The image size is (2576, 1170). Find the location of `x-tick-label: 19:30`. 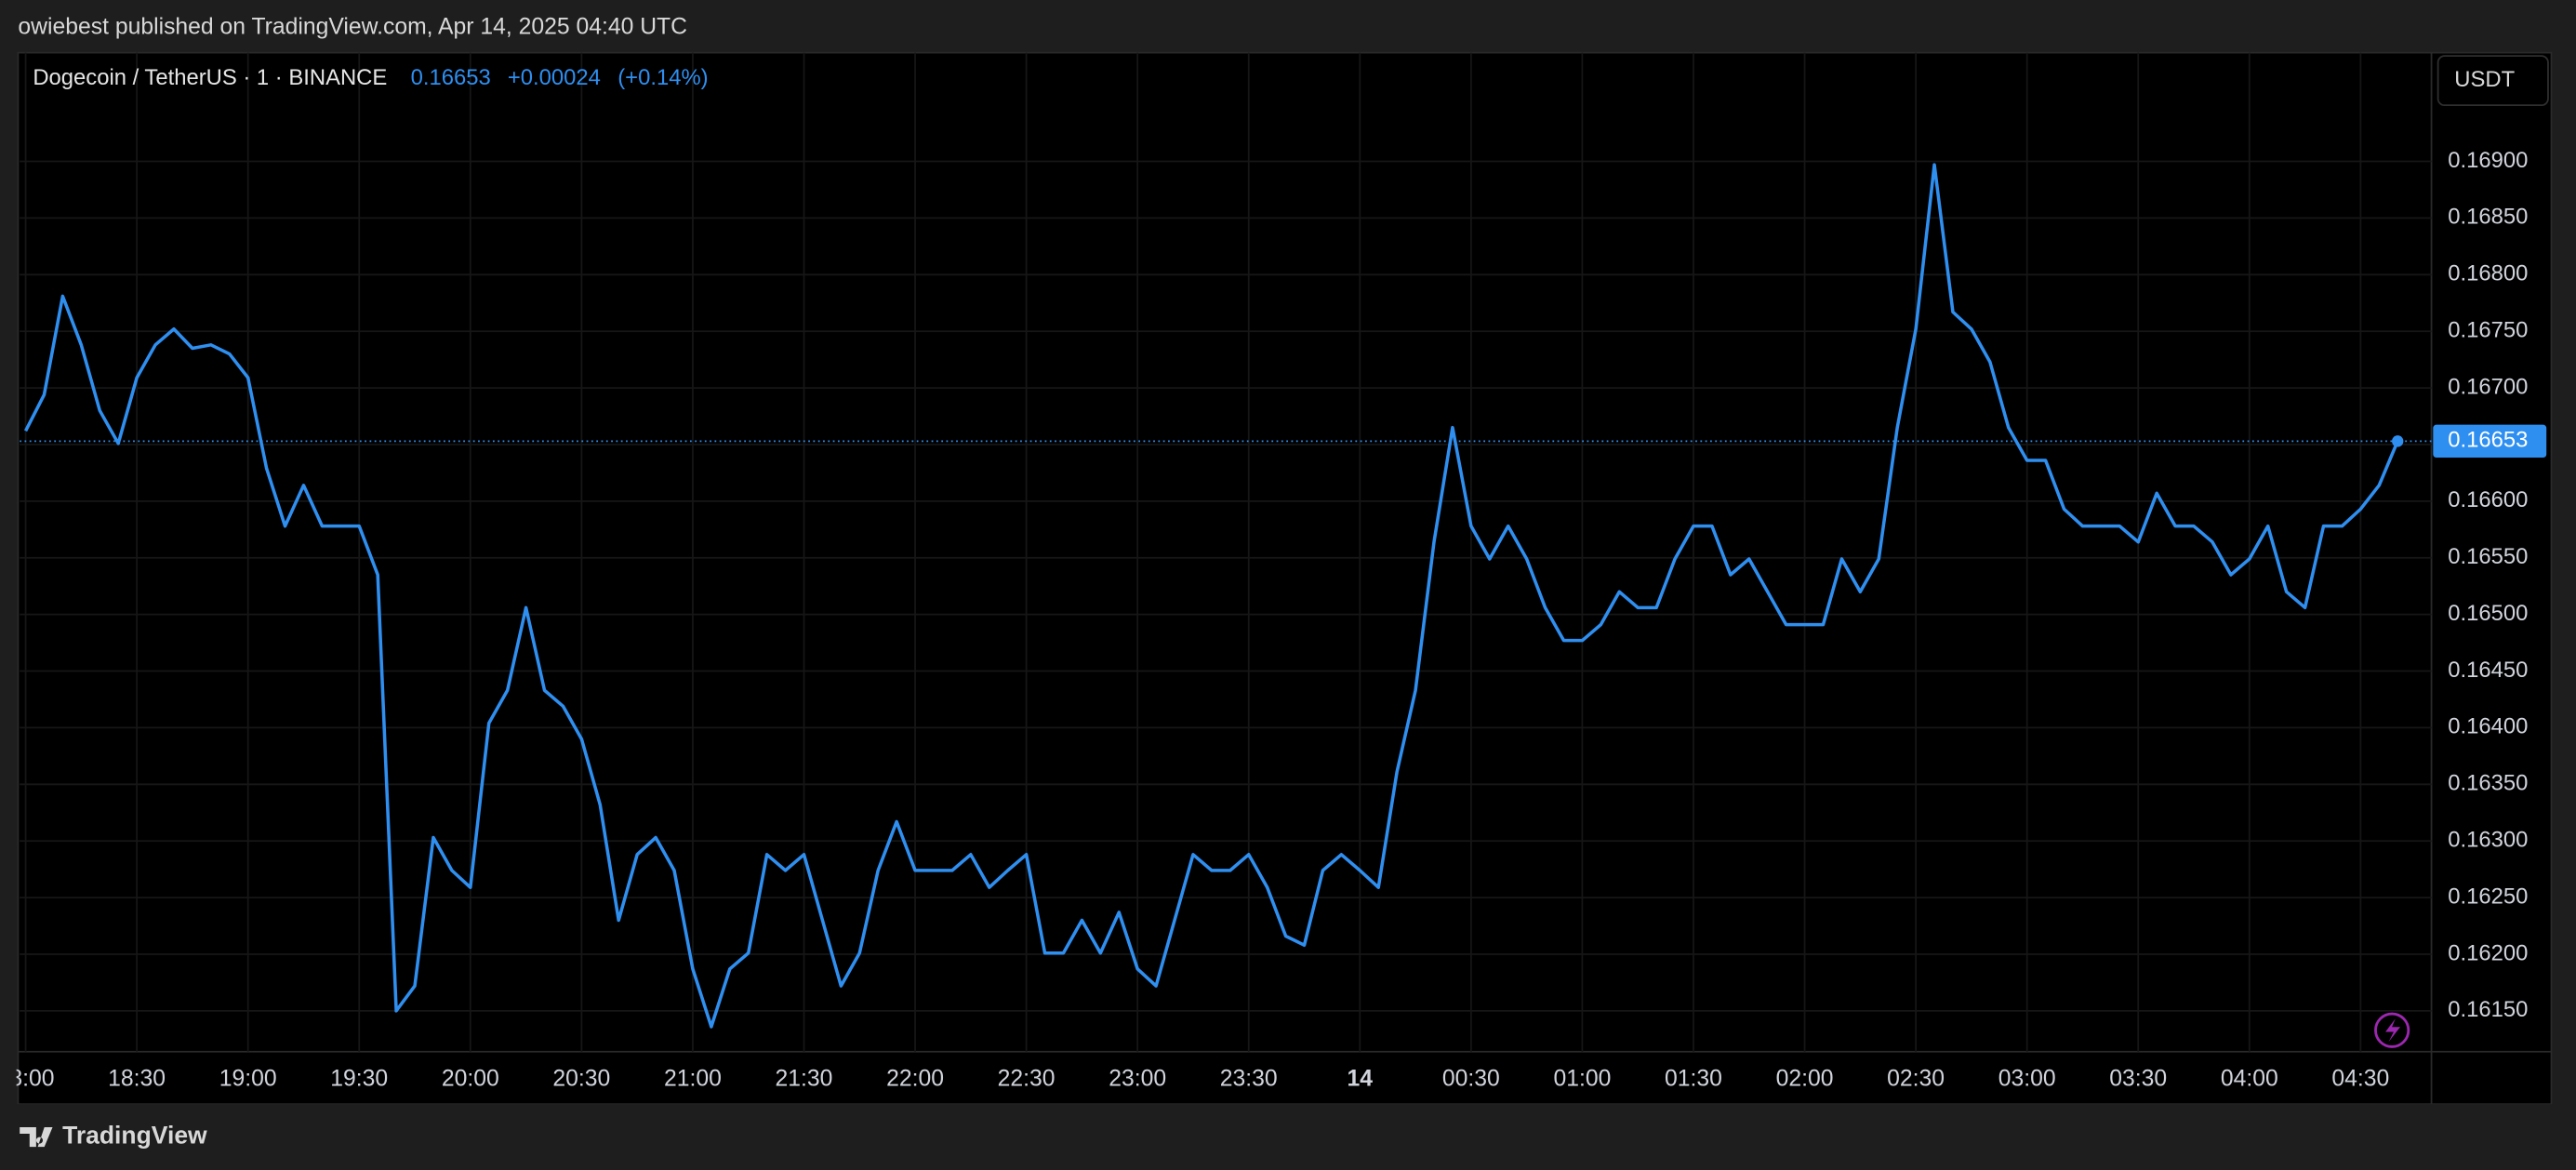

x-tick-label: 19:30 is located at coordinates (359, 1078).